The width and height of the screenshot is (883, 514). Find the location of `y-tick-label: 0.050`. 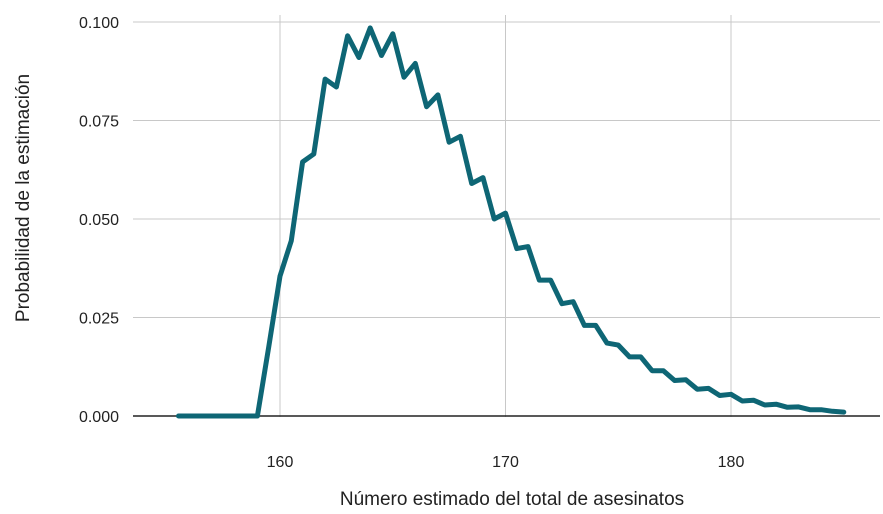

y-tick-label: 0.050 is located at coordinates (99, 220).